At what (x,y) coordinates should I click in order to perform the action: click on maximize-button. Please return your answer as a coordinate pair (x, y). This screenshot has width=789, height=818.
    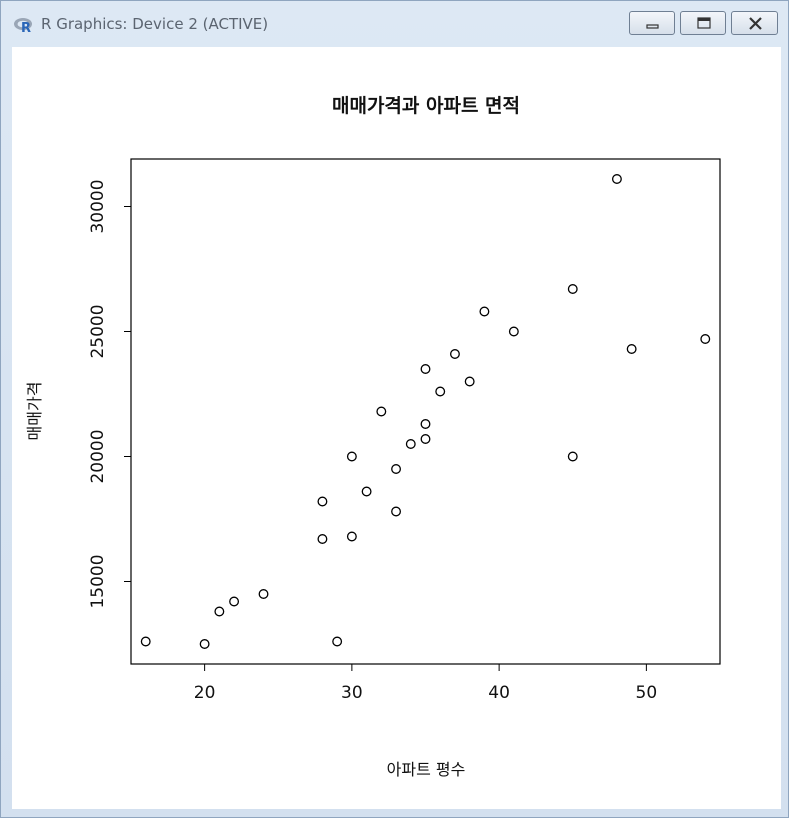
    Looking at the image, I should click on (703, 23).